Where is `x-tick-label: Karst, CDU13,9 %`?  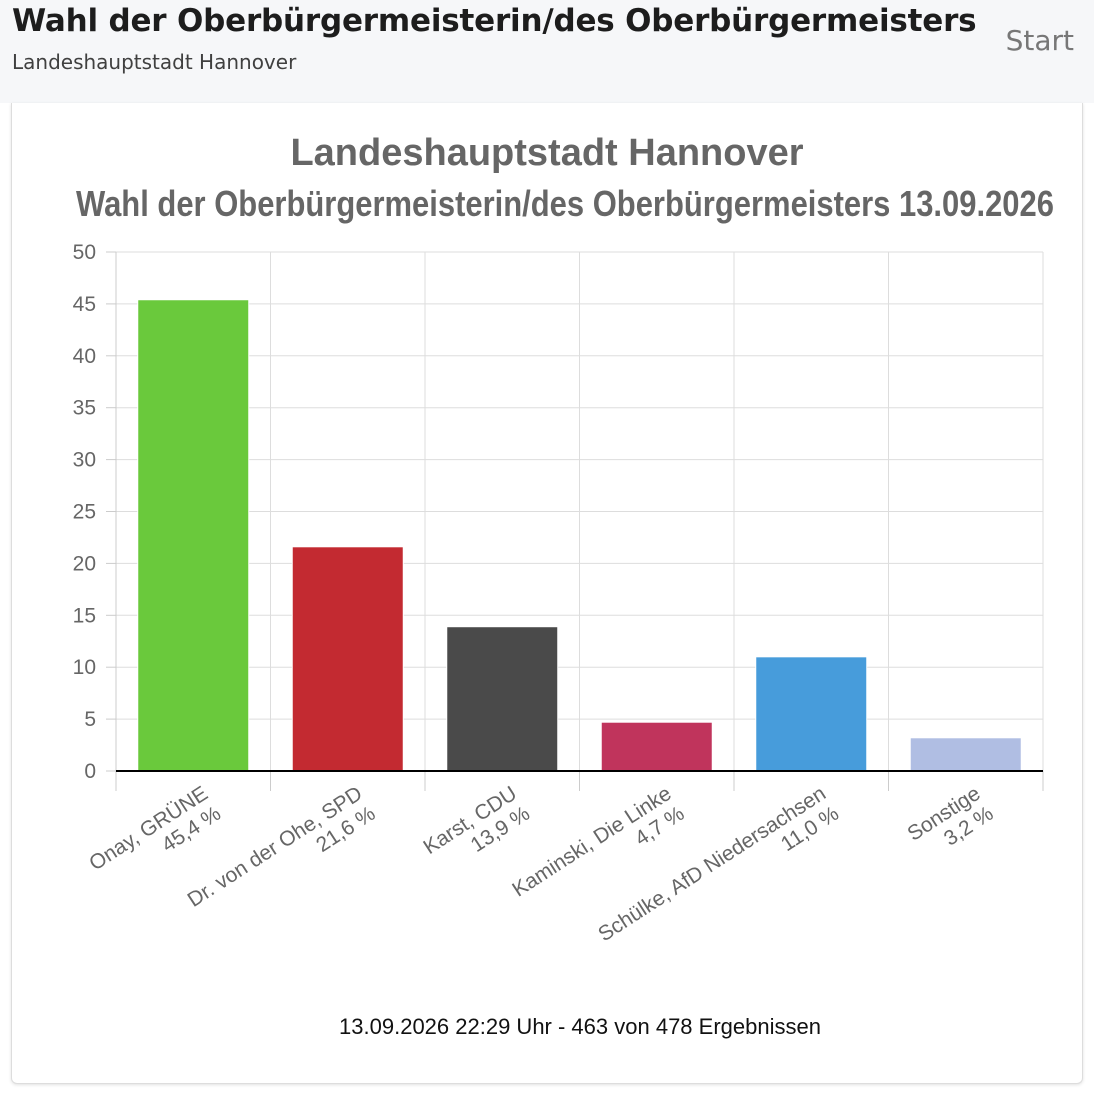 x-tick-label: Karst, CDU13,9 % is located at coordinates (476, 830).